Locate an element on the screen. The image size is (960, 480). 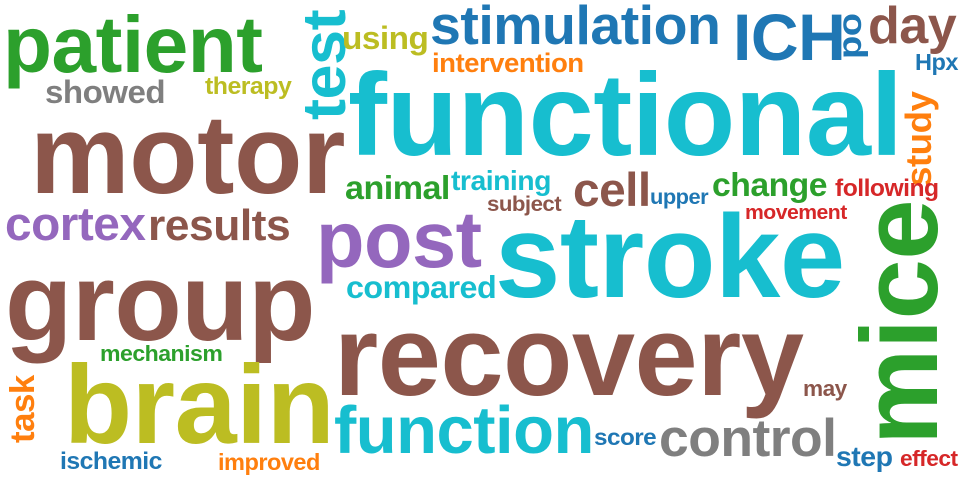
word-compared: compared is located at coordinates (421, 286).